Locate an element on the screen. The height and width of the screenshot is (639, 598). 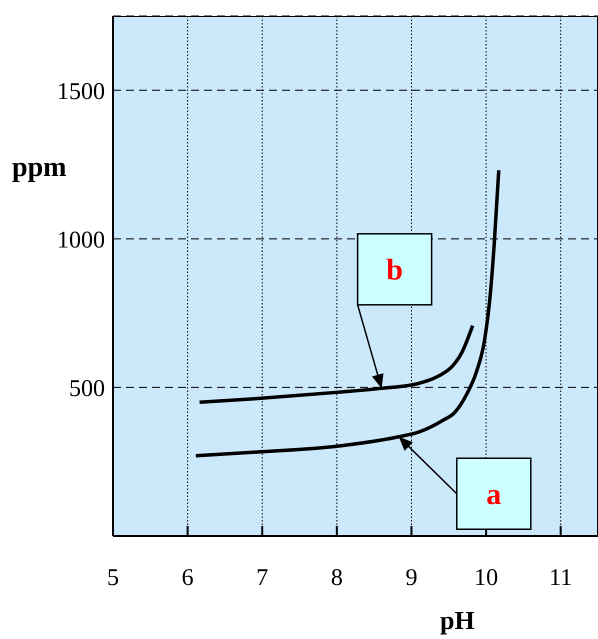
text: a is located at coordinates (494, 494).